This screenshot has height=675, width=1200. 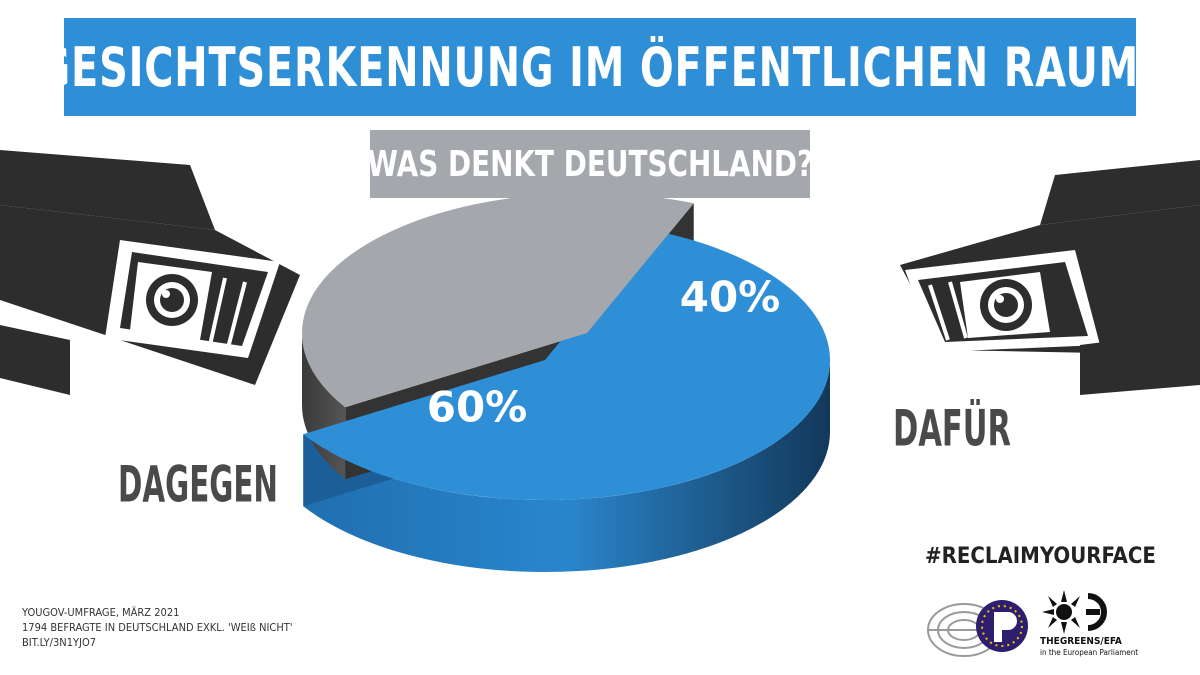 What do you see at coordinates (952, 428) in the screenshot?
I see `pie-category-label: DAFÜR` at bounding box center [952, 428].